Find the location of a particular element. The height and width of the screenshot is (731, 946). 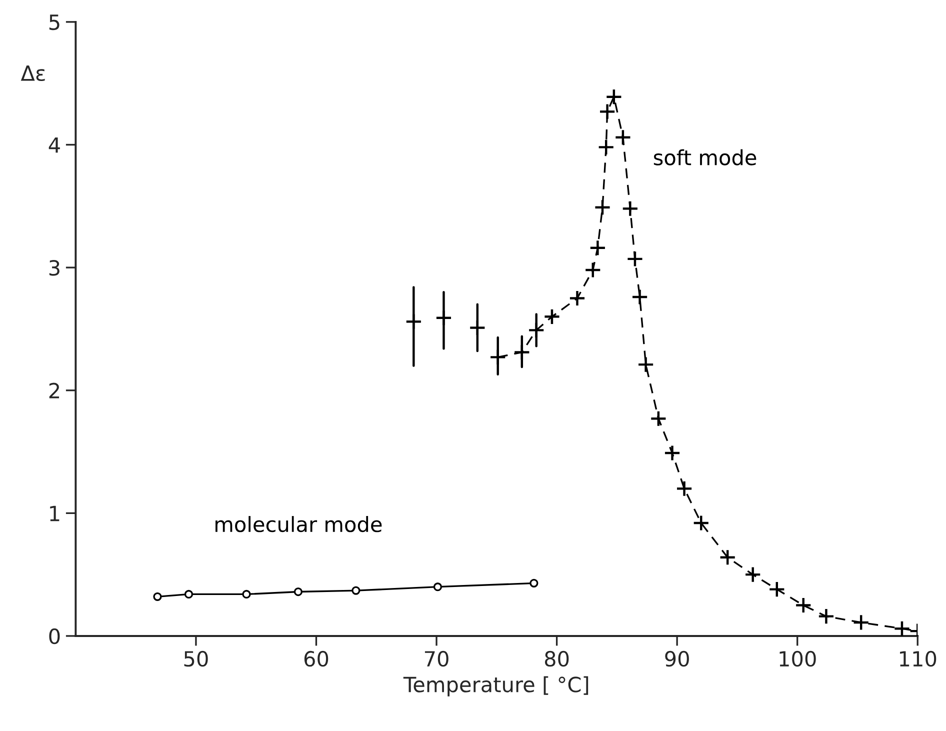

x-tick-label: 60 is located at coordinates (316, 658).